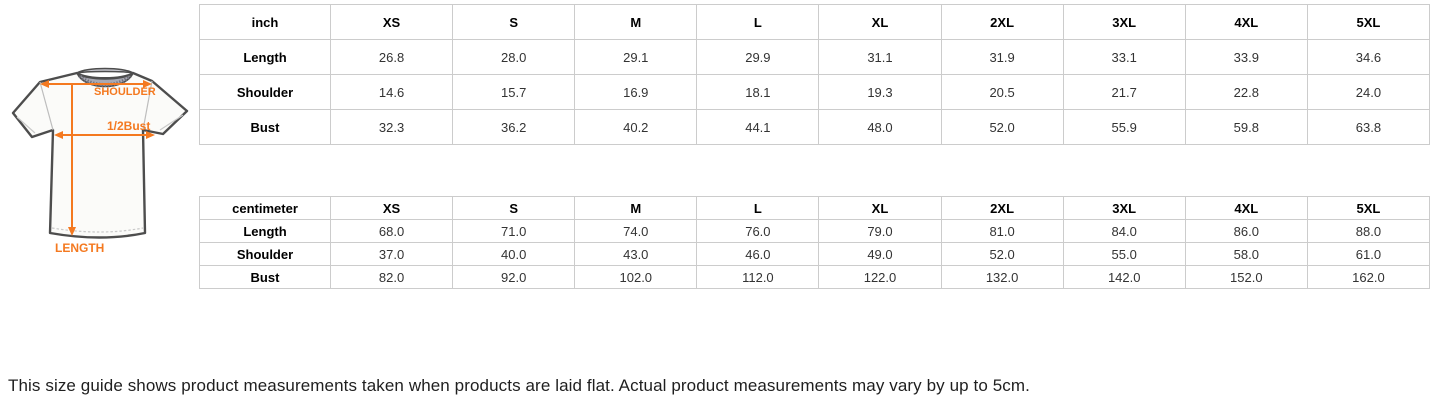  I want to click on value-cell: 15.7, so click(514, 92).